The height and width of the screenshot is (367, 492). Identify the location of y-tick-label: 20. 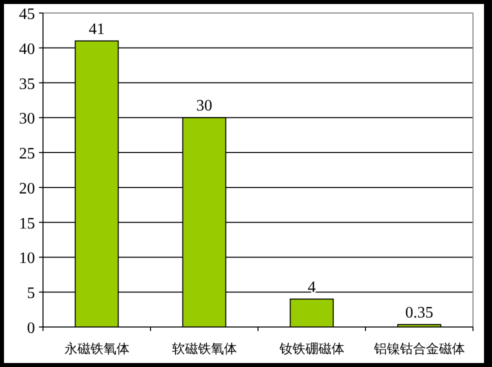
(27, 189).